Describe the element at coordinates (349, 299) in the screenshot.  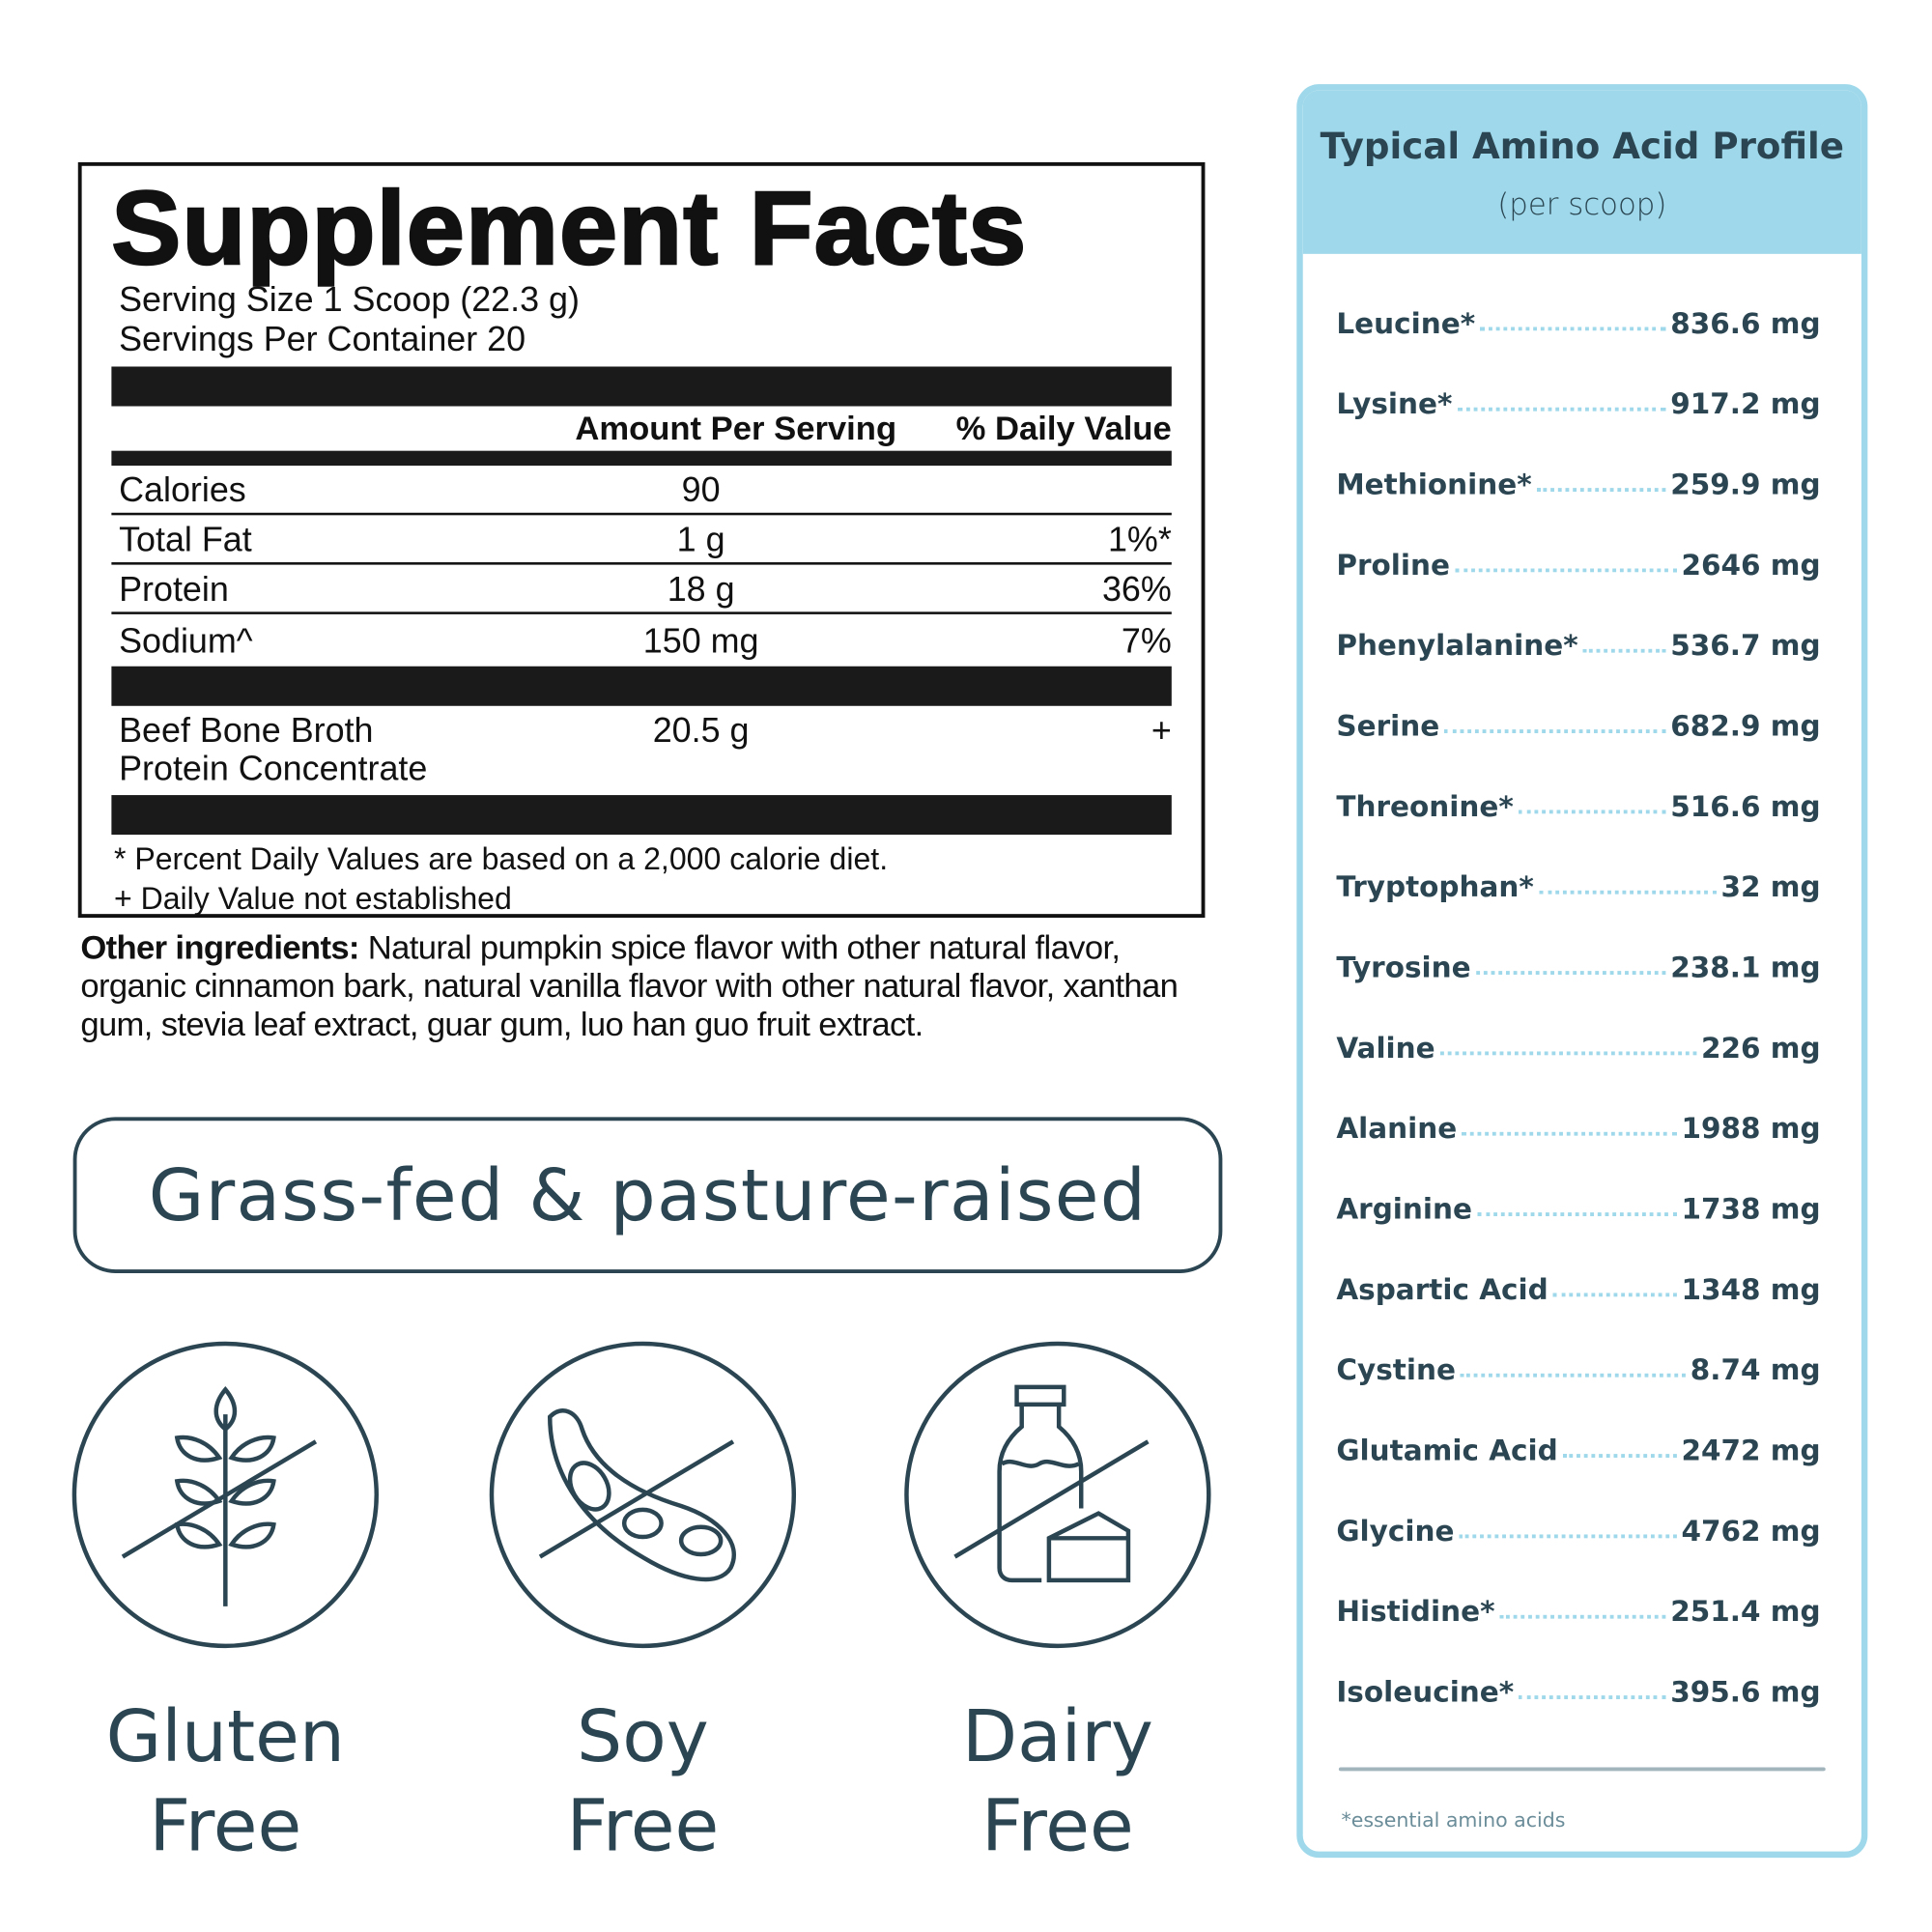
I see `serving-size: Serving Size 1 Scoop (22.3 g)` at that location.